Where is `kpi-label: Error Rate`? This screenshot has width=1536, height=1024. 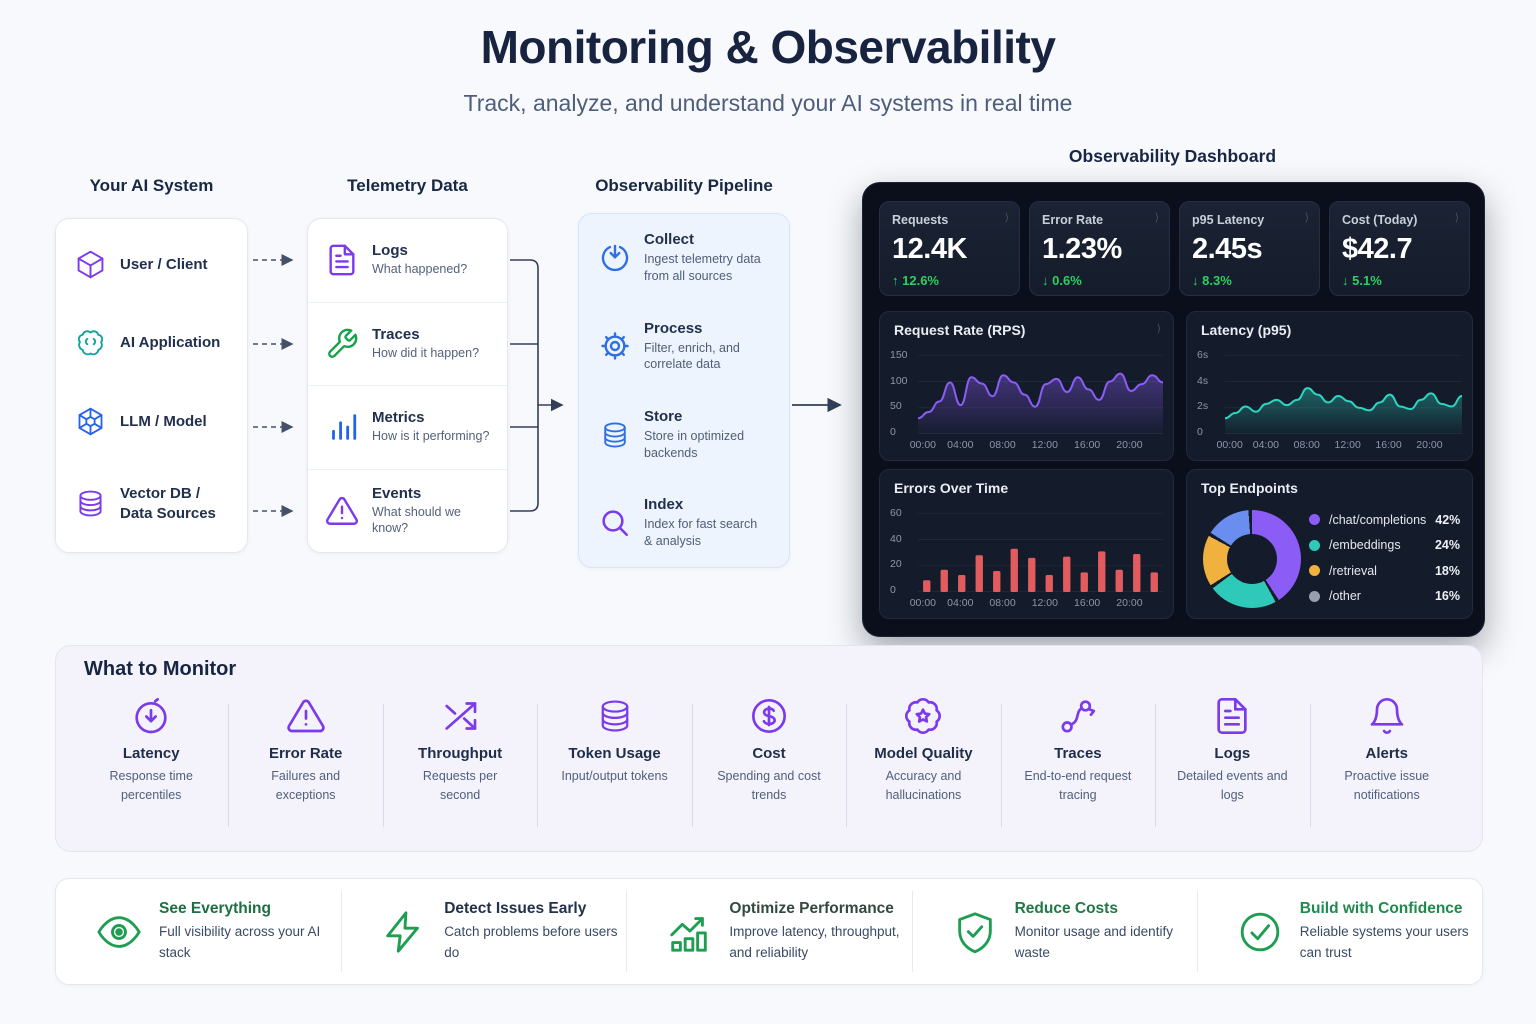
kpi-label: Error Rate is located at coordinates (1073, 220).